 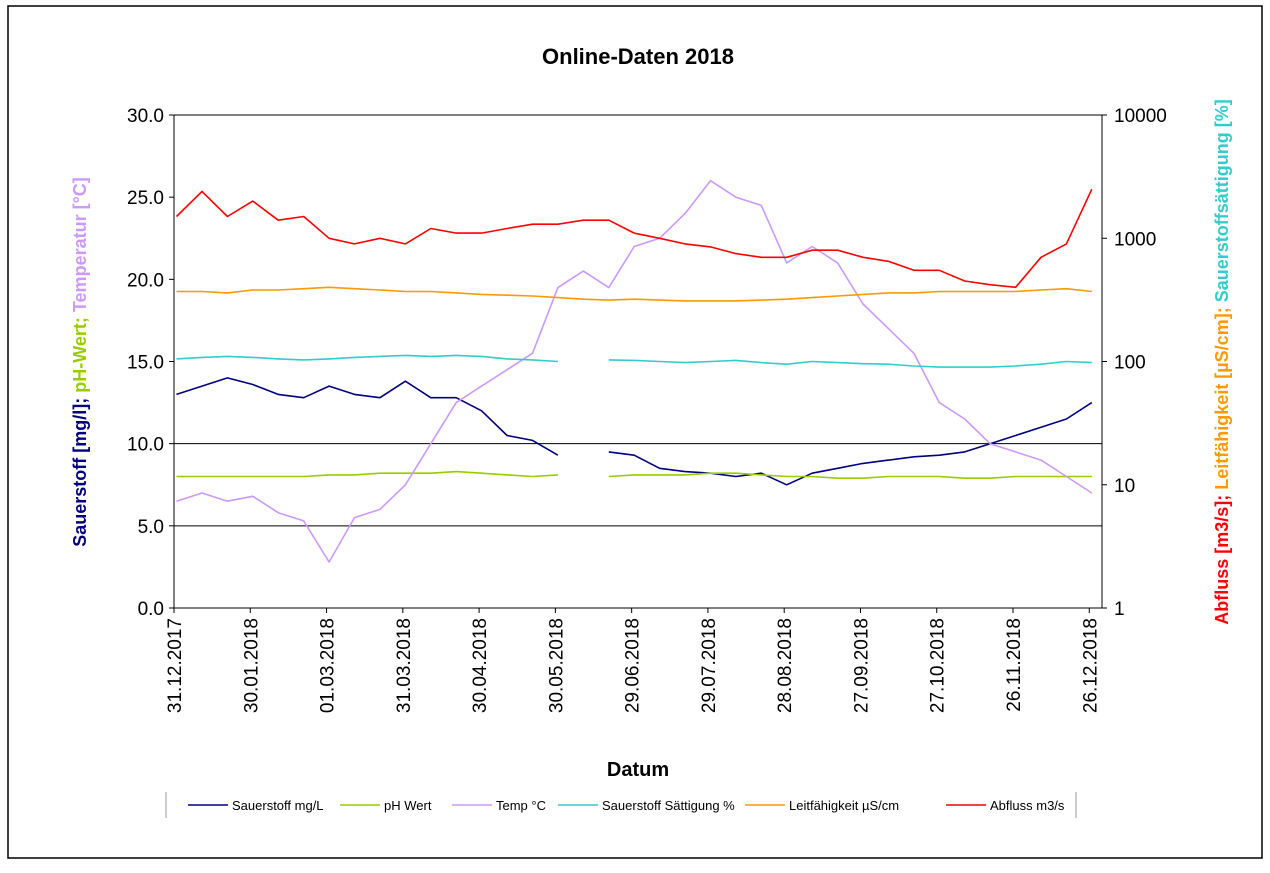 I want to click on y-axis-label-part: pH-Wert;, so click(x=80, y=352).